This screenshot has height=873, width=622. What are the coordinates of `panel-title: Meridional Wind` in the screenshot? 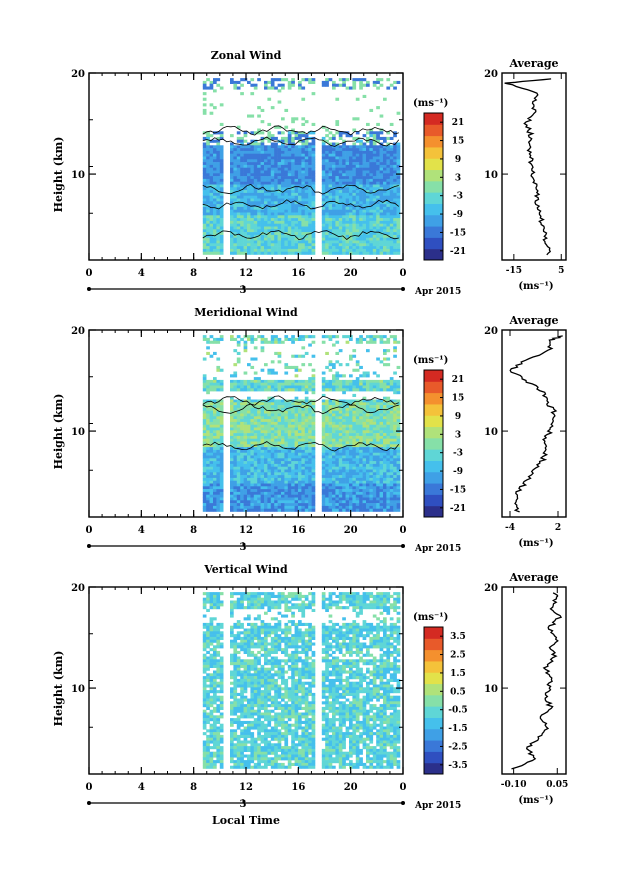 It's located at (246, 312).